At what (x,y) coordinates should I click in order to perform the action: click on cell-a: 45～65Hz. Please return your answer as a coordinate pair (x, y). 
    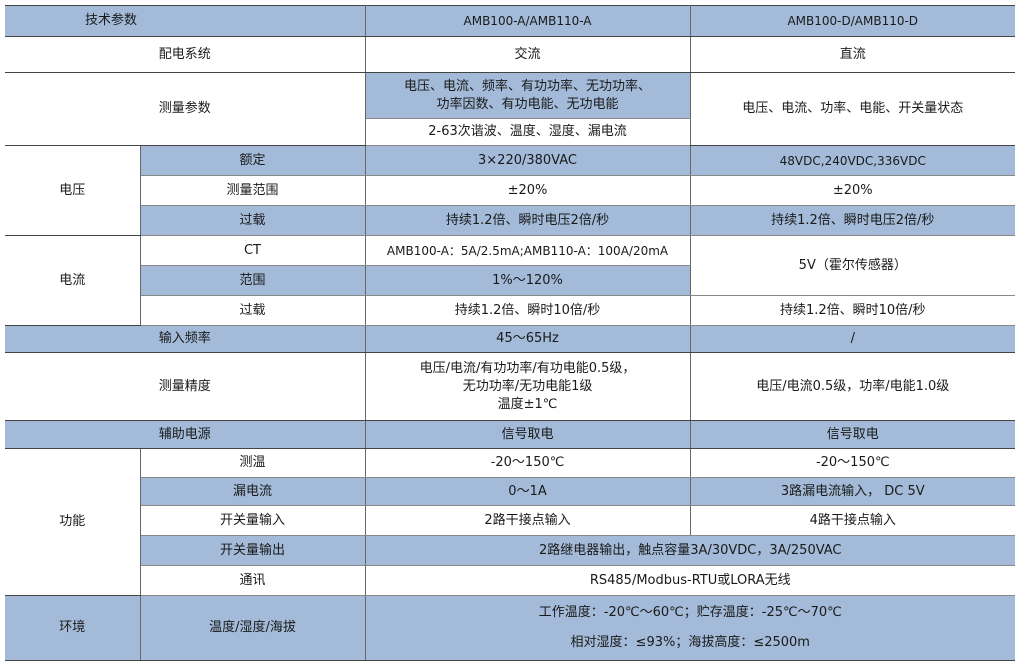
    Looking at the image, I should click on (527, 339).